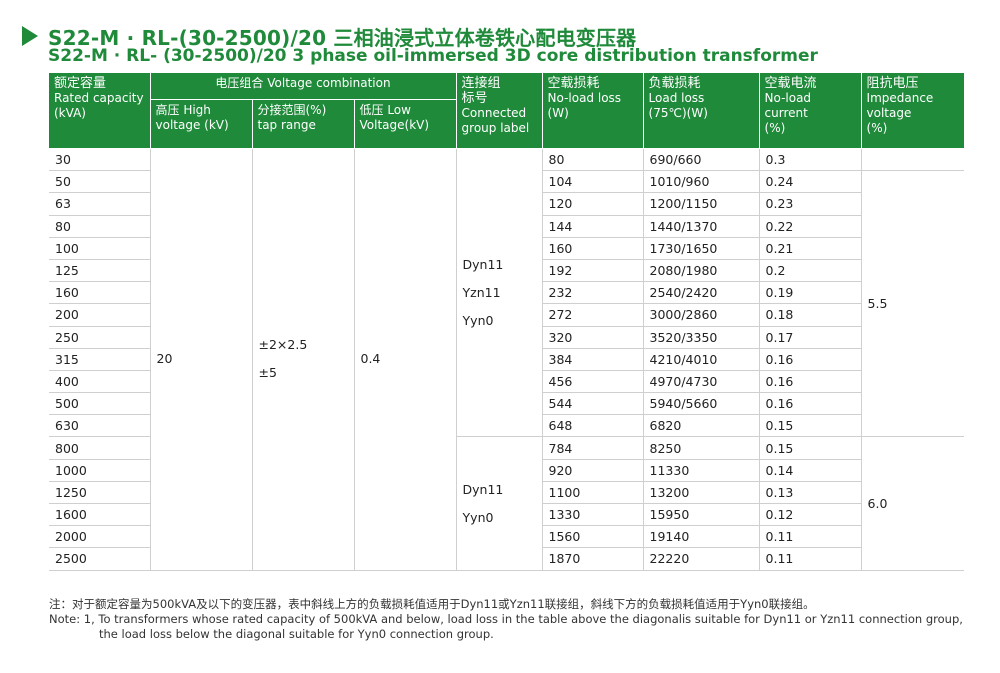  What do you see at coordinates (100, 493) in the screenshot?
I see `capacity-cell: 1250` at bounding box center [100, 493].